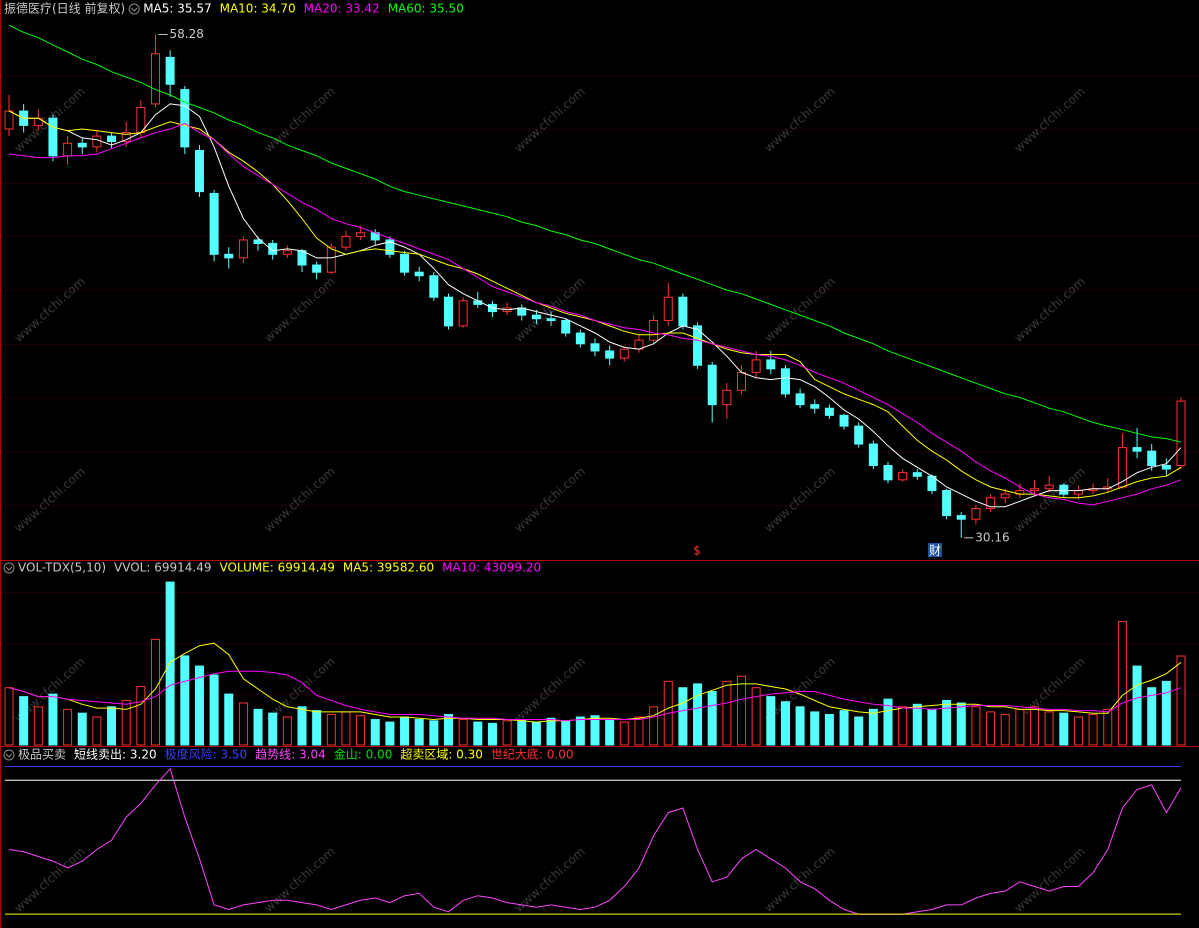 Image resolution: width=1199 pixels, height=928 pixels. I want to click on annotation: 58.28, so click(187, 34).